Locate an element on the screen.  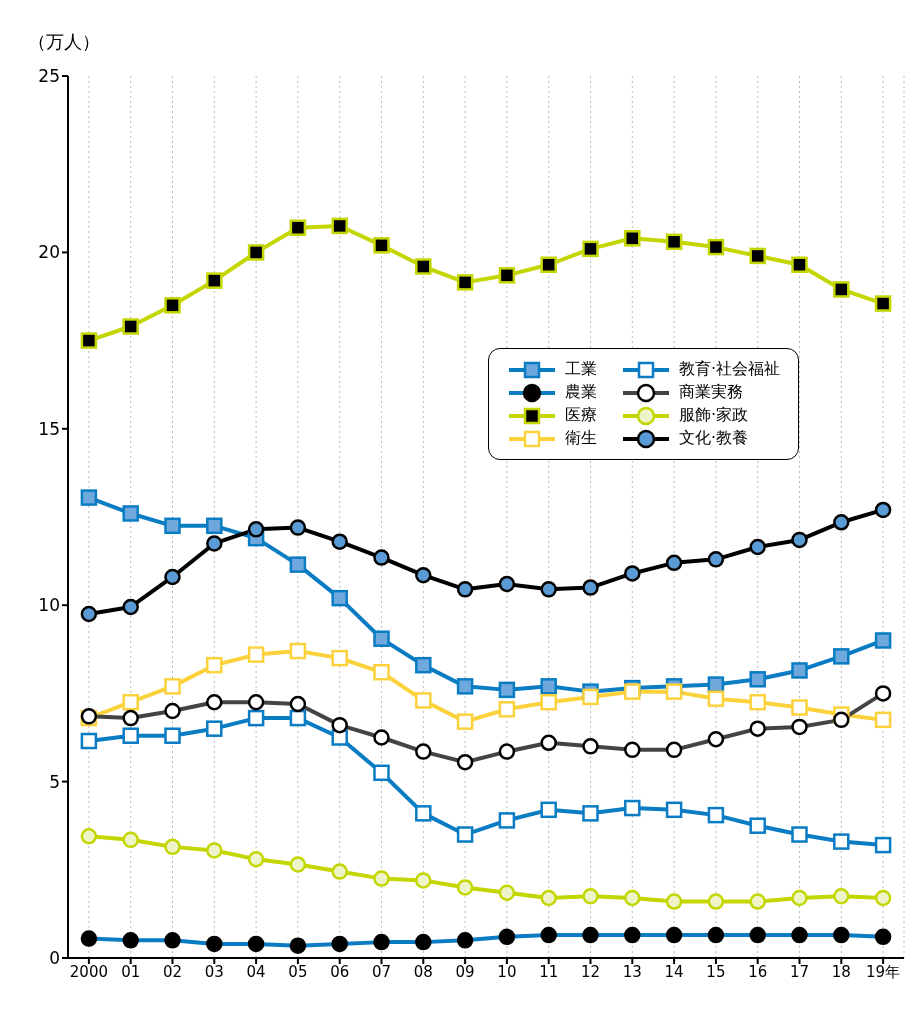
y-tick-label: 0 is located at coordinates (54, 958).